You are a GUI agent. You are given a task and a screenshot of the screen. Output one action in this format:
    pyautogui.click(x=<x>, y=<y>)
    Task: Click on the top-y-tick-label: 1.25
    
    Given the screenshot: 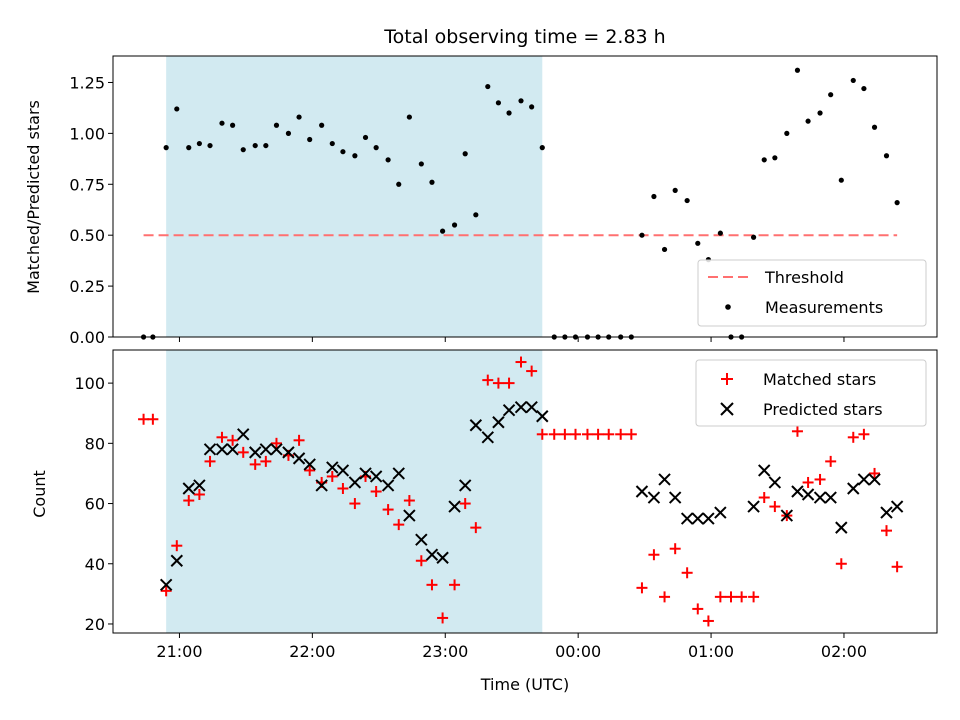 What is the action you would take?
    pyautogui.click(x=87, y=82)
    